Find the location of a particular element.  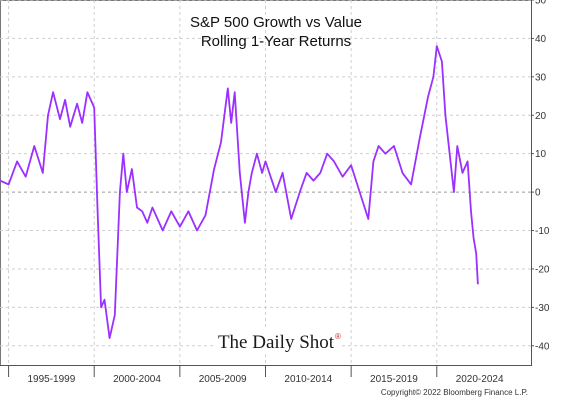

y-tick-label: -40 is located at coordinates (542, 346).